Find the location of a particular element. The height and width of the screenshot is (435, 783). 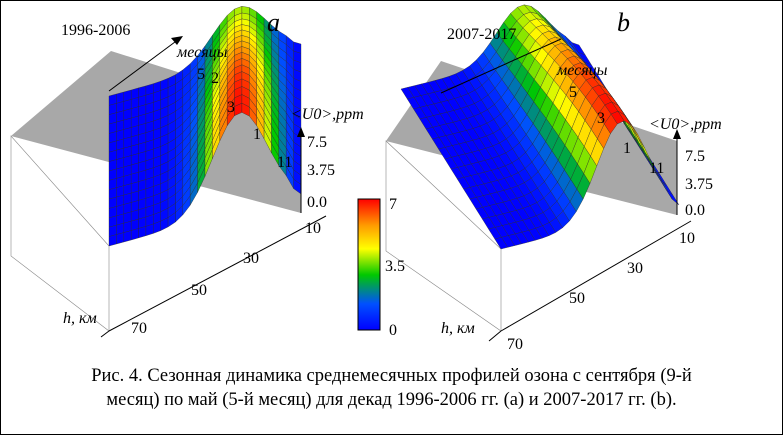

month-tick-b-4: 11 is located at coordinates (656, 168).